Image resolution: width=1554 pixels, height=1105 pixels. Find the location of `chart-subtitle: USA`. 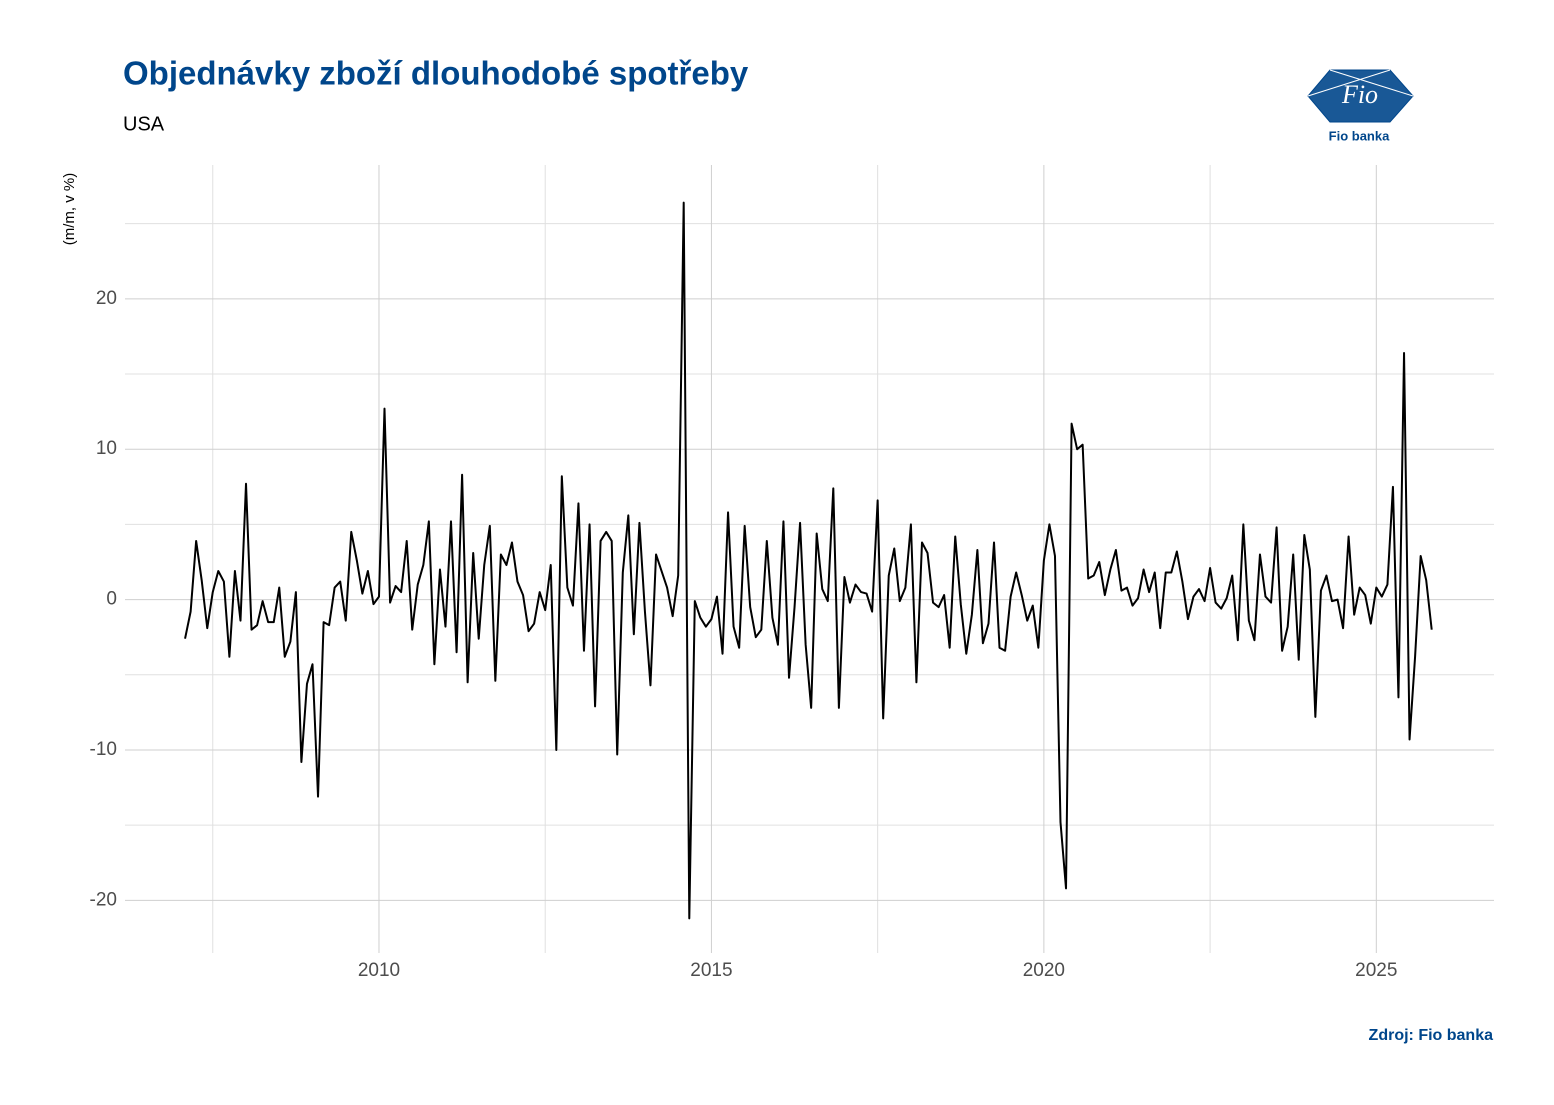

chart-subtitle: USA is located at coordinates (144, 124).